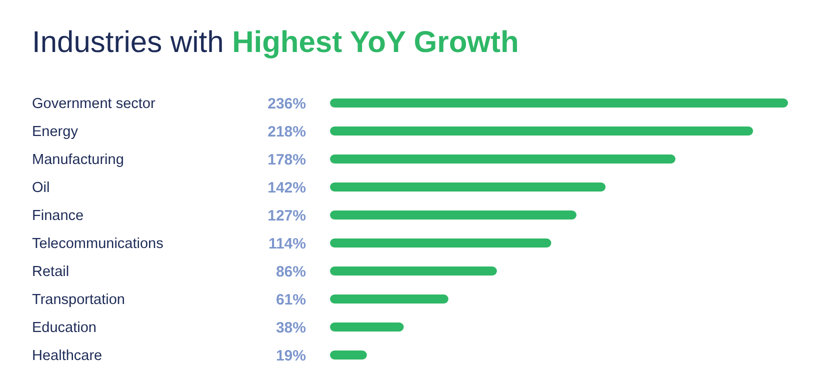 The width and height of the screenshot is (820, 390). Describe the element at coordinates (287, 215) in the screenshot. I see `data-label: 127%` at that location.